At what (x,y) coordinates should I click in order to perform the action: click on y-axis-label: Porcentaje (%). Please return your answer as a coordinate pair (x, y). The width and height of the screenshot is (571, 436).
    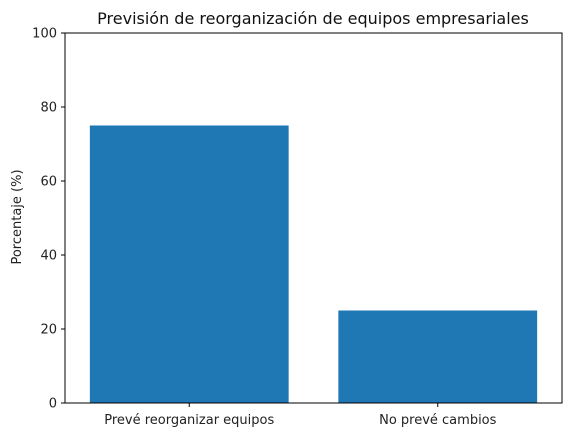
    Looking at the image, I should click on (17, 216).